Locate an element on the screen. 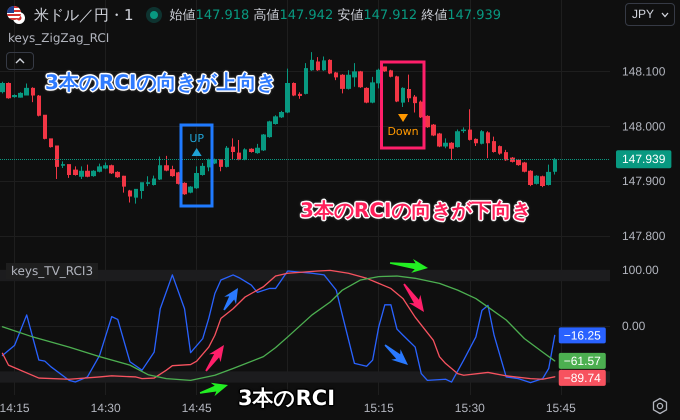 Image resolution: width=680 pixels, height=420 pixels. text: 始値147.918 高値147.942 安値147.912 終値147.939 is located at coordinates (336, 15).